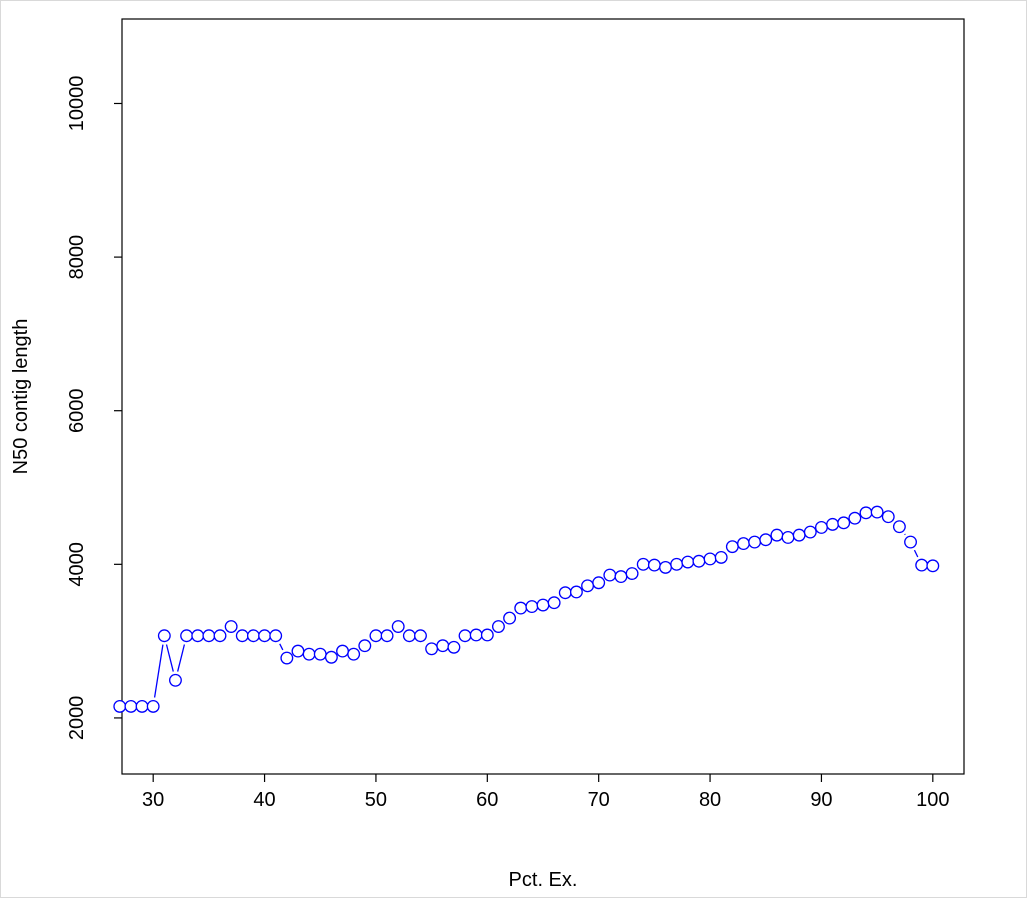  What do you see at coordinates (21, 397) in the screenshot?
I see `y-axis-title: N50 contig length` at bounding box center [21, 397].